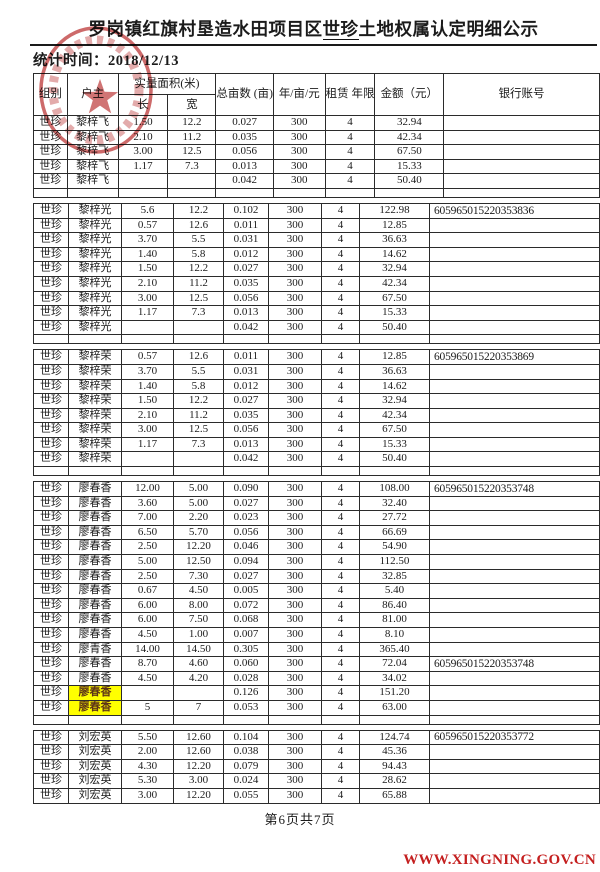 Image resolution: width=600 pixels, height=872 pixels. Describe the element at coordinates (316, 719) in the screenshot. I see `empty-separator-row` at that location.